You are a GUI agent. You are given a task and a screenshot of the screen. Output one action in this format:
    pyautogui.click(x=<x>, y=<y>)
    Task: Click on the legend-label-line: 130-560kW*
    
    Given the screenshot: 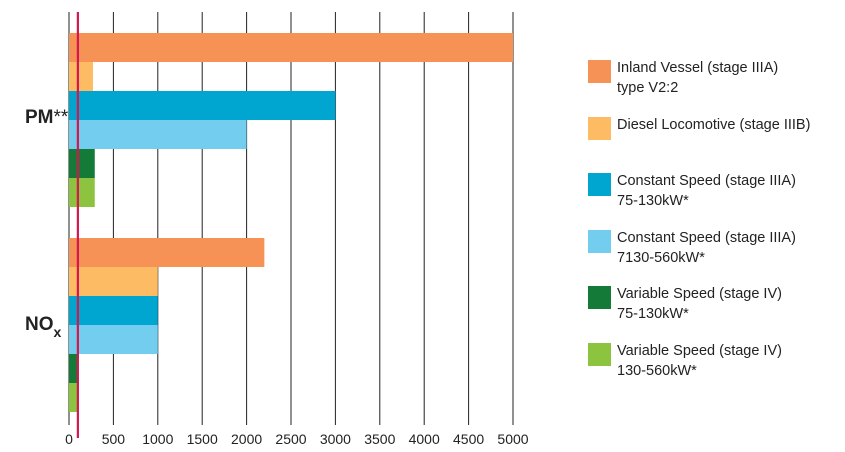 What is the action you would take?
    pyautogui.click(x=657, y=370)
    